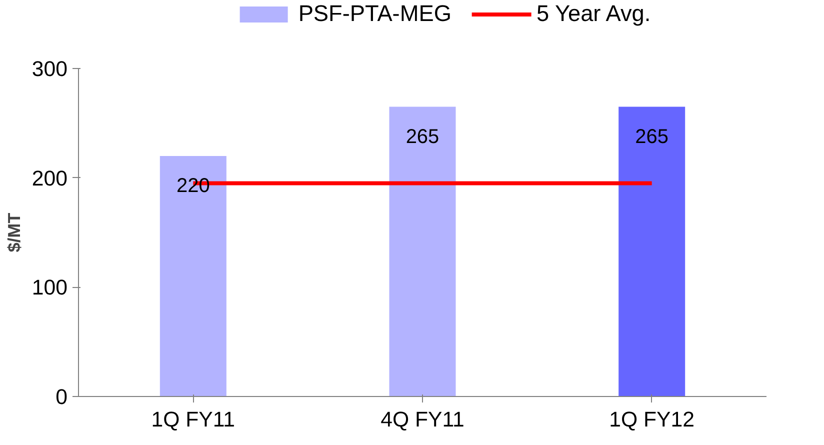  Describe the element at coordinates (193, 420) in the screenshot. I see `x-tick-label: 1Q FY11` at that location.